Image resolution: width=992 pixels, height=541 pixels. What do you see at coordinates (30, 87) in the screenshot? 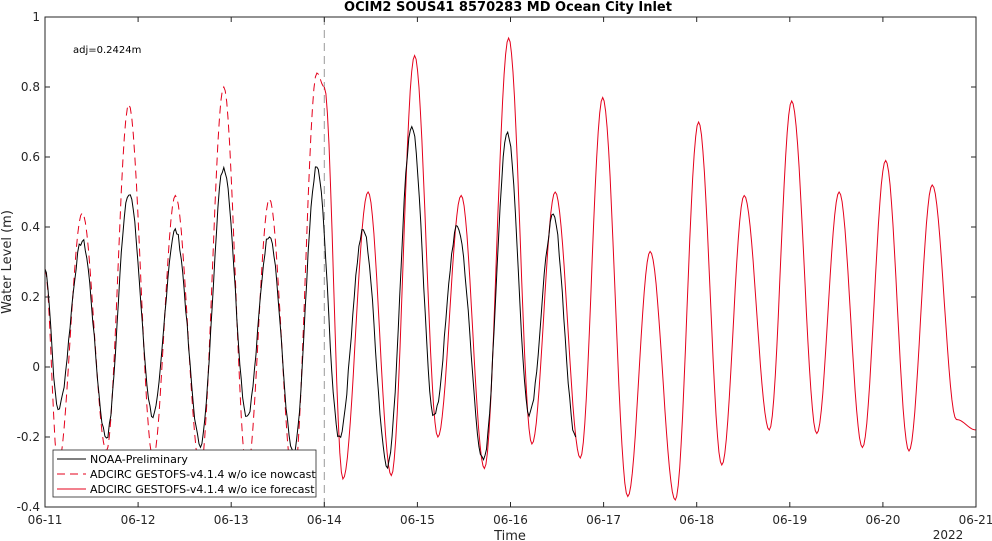
I see `y-tick-label: 0.8` at bounding box center [30, 87].